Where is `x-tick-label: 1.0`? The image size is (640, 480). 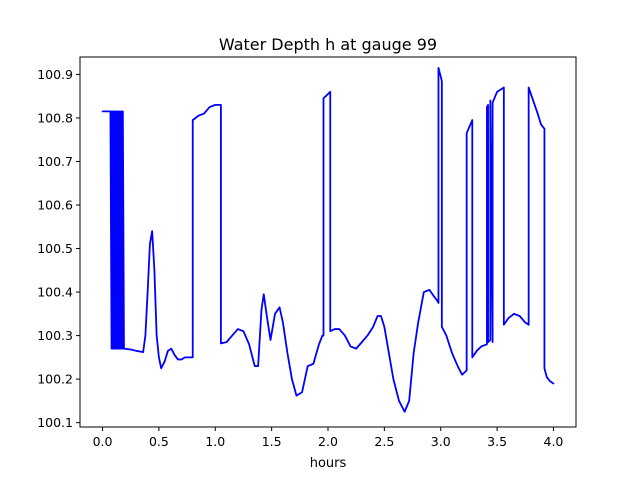 x-tick-label: 1.0 is located at coordinates (215, 441).